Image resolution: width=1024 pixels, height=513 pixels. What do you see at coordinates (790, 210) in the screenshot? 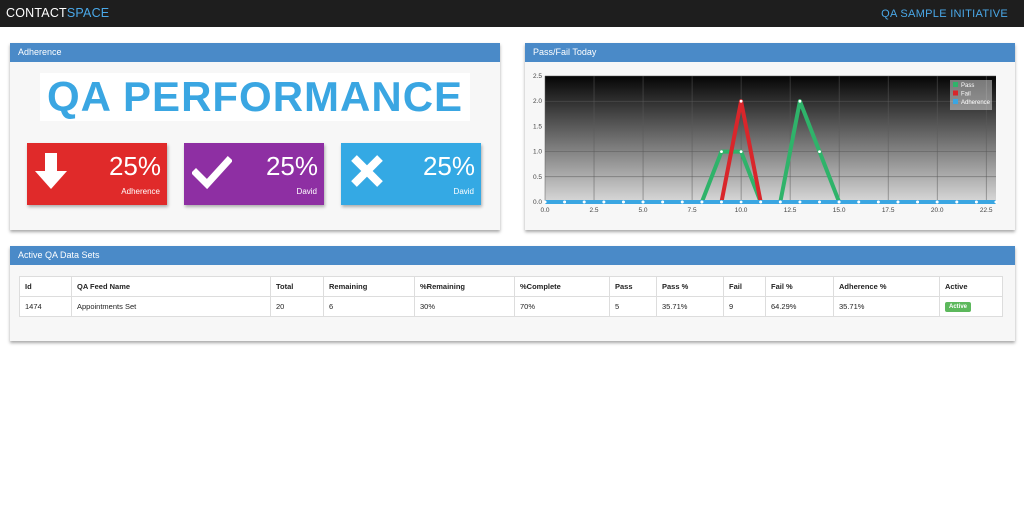
I see `x-tick-label: 12.5` at bounding box center [790, 210].